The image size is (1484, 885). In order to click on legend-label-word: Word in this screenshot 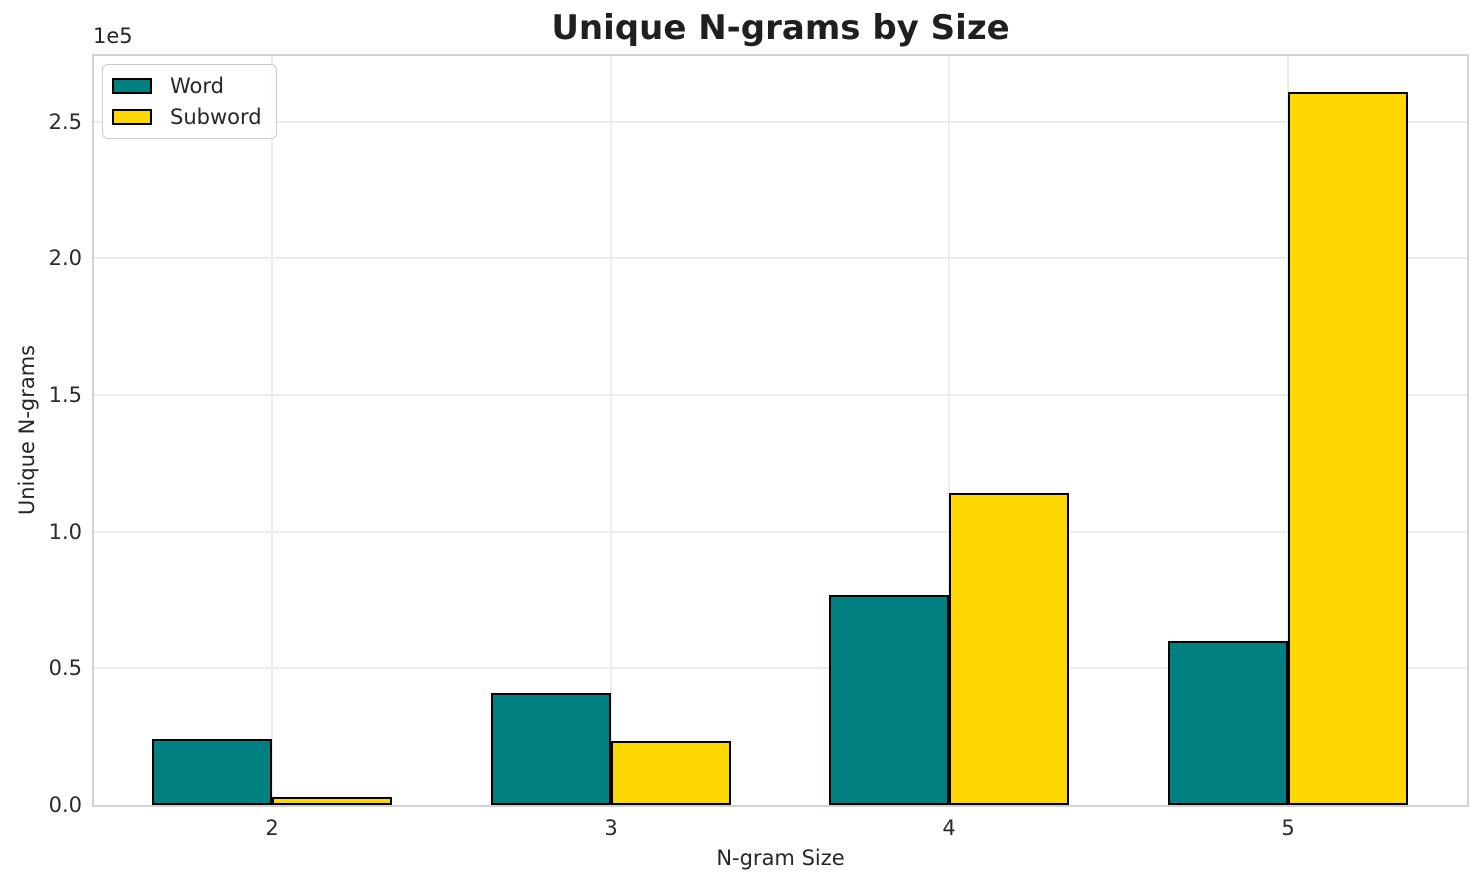, I will do `click(197, 86)`.